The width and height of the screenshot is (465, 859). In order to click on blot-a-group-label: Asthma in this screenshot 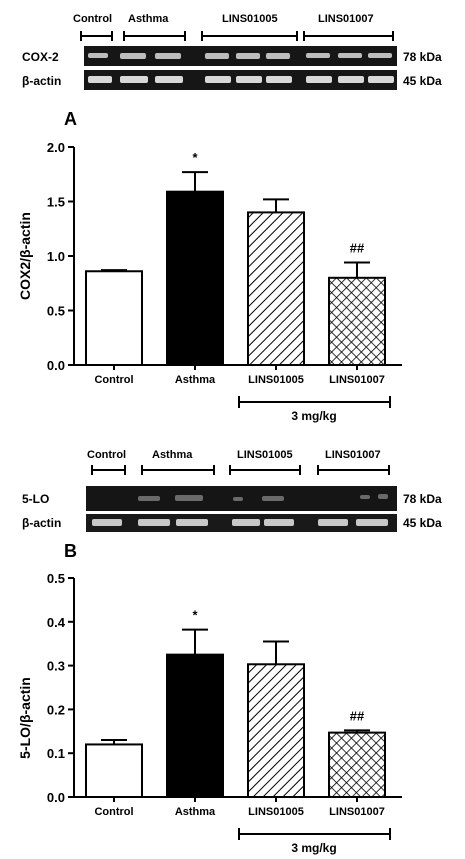, I will do `click(148, 19)`.